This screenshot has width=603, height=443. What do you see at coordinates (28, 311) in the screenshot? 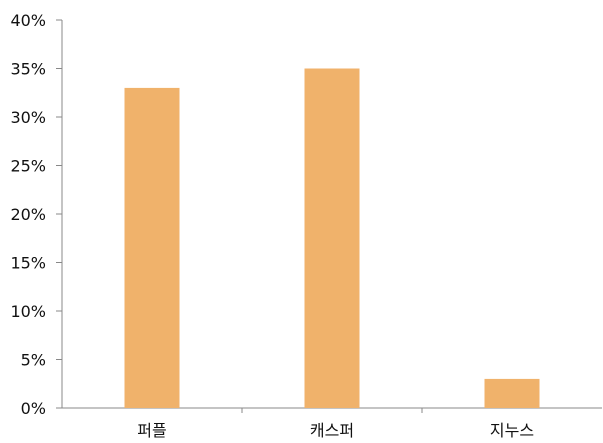
I see `y-tick-label: 10%` at bounding box center [28, 311].